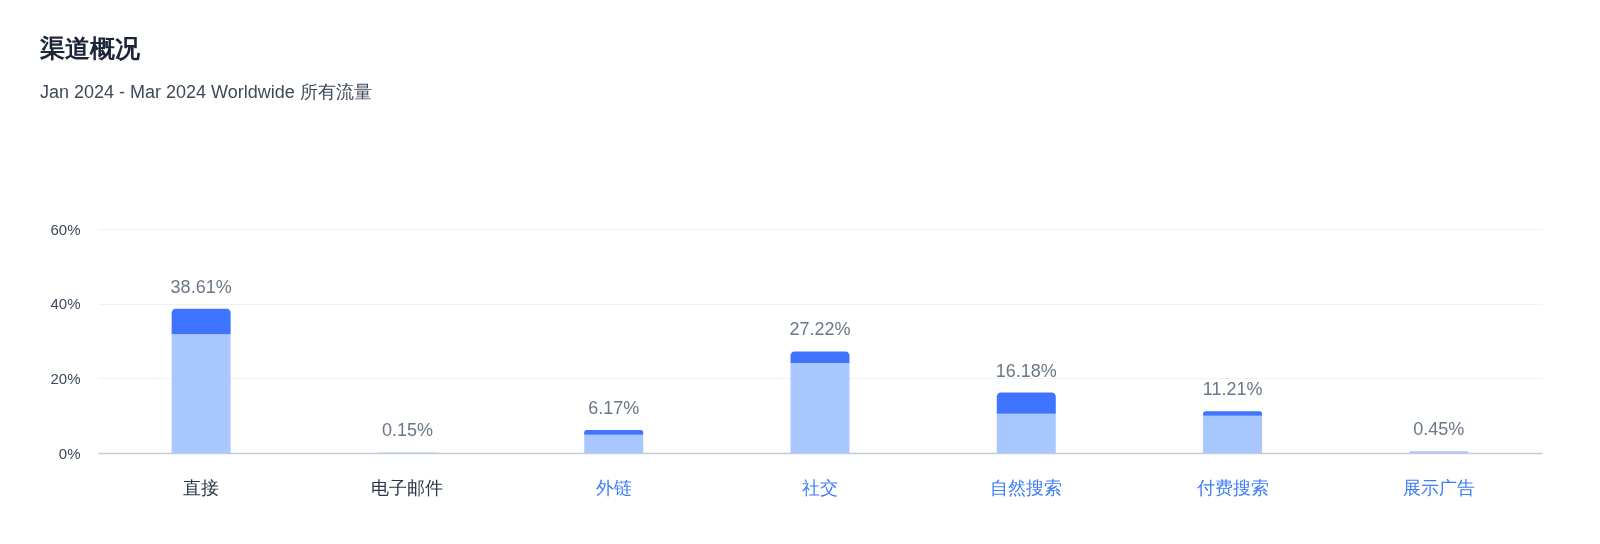 This screenshot has width=1600, height=544. Describe the element at coordinates (90, 48) in the screenshot. I see `chart-title: 渠道概况` at that location.